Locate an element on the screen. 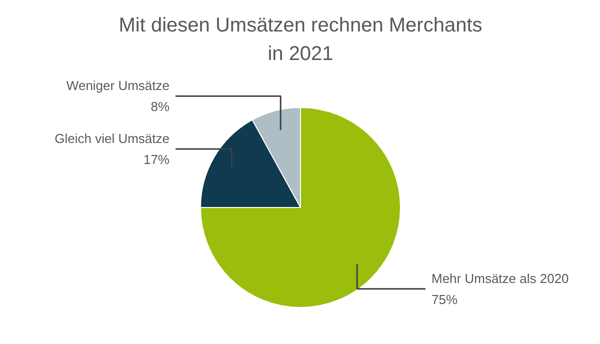 This screenshot has width=600, height=344. slice-label: Gleich viel Umsätze is located at coordinates (112, 138).